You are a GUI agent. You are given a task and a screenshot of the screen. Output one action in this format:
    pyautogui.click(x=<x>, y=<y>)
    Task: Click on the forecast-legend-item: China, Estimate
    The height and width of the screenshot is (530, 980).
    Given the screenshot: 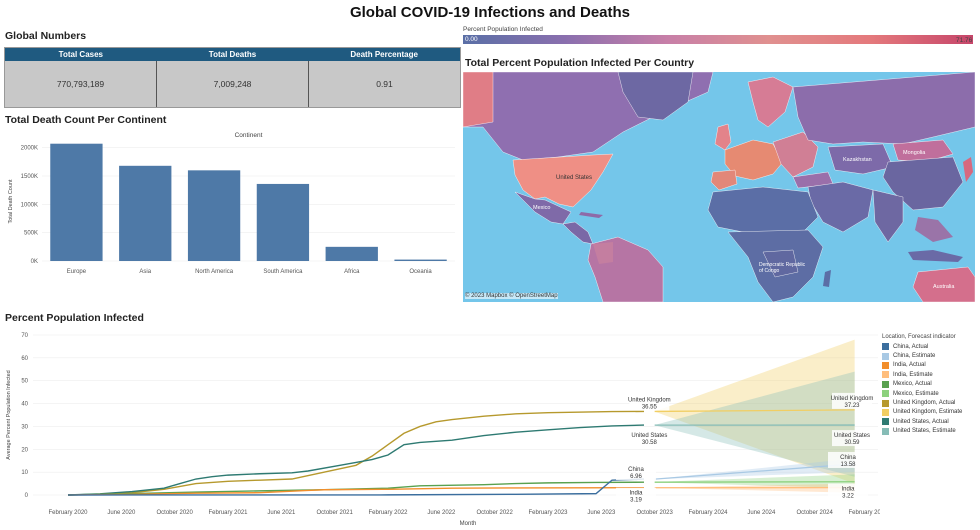 What is the action you would take?
    pyautogui.click(x=929, y=355)
    